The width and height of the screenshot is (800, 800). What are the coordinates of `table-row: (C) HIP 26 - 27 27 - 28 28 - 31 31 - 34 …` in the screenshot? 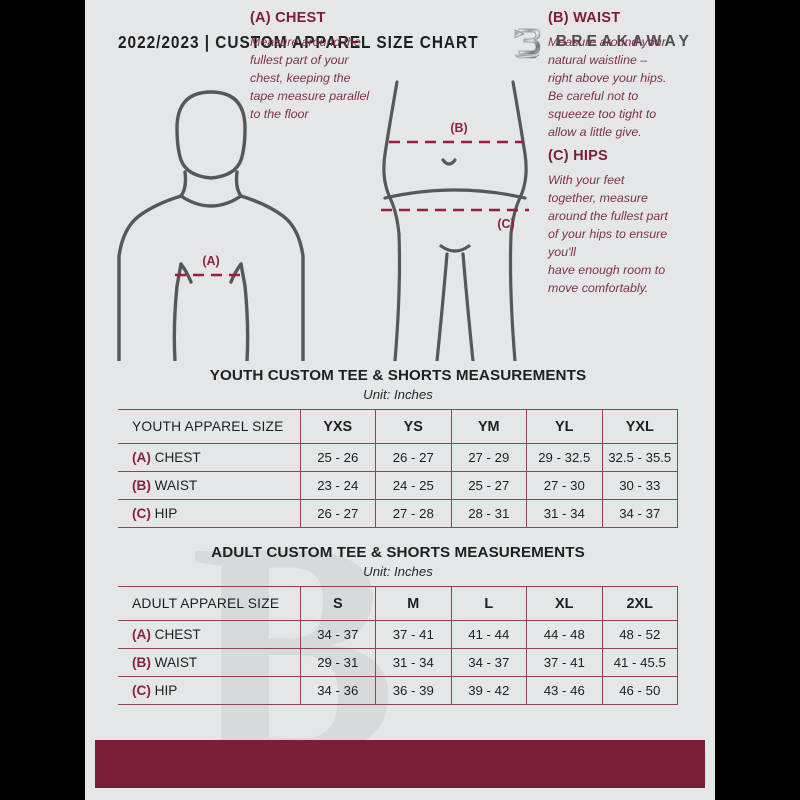 It's located at (398, 513).